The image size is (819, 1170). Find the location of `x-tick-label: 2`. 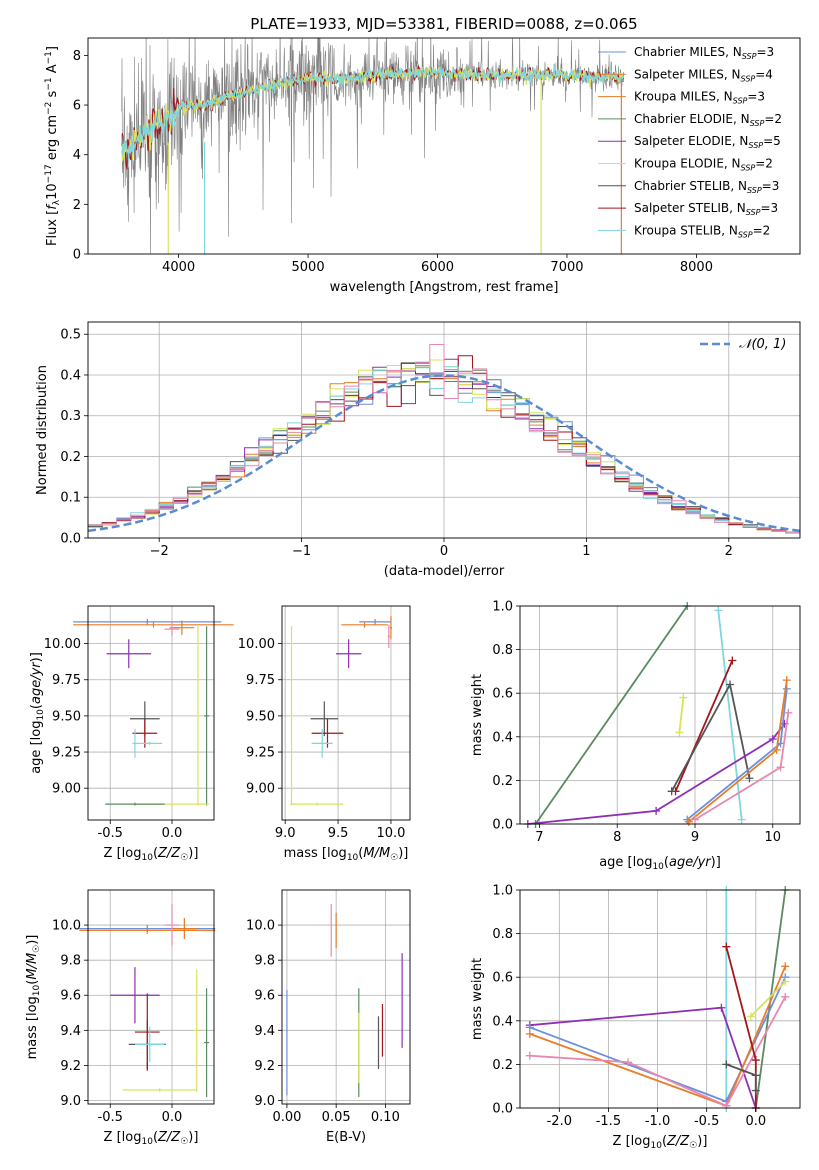

x-tick-label: 2 is located at coordinates (729, 551).